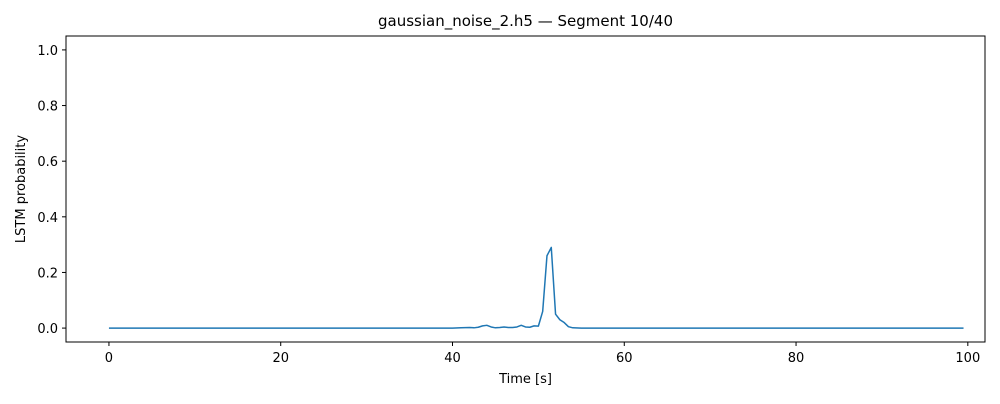  What do you see at coordinates (280, 358) in the screenshot?
I see `x-tick-label: 20` at bounding box center [280, 358].